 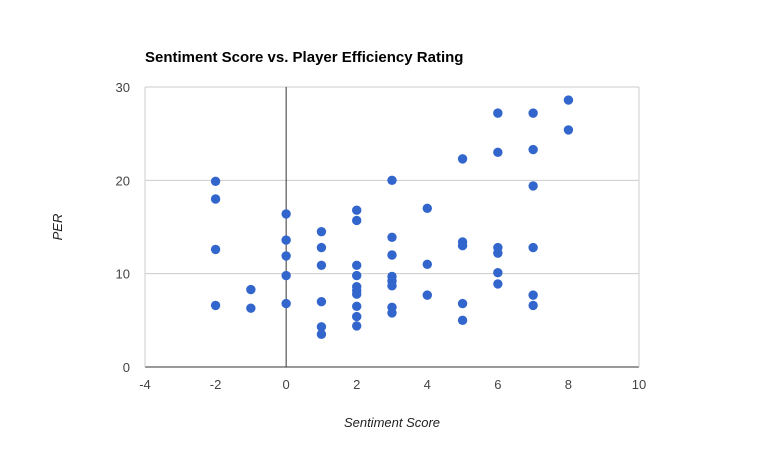 I want to click on y-axis-label: PER, so click(x=57, y=227).